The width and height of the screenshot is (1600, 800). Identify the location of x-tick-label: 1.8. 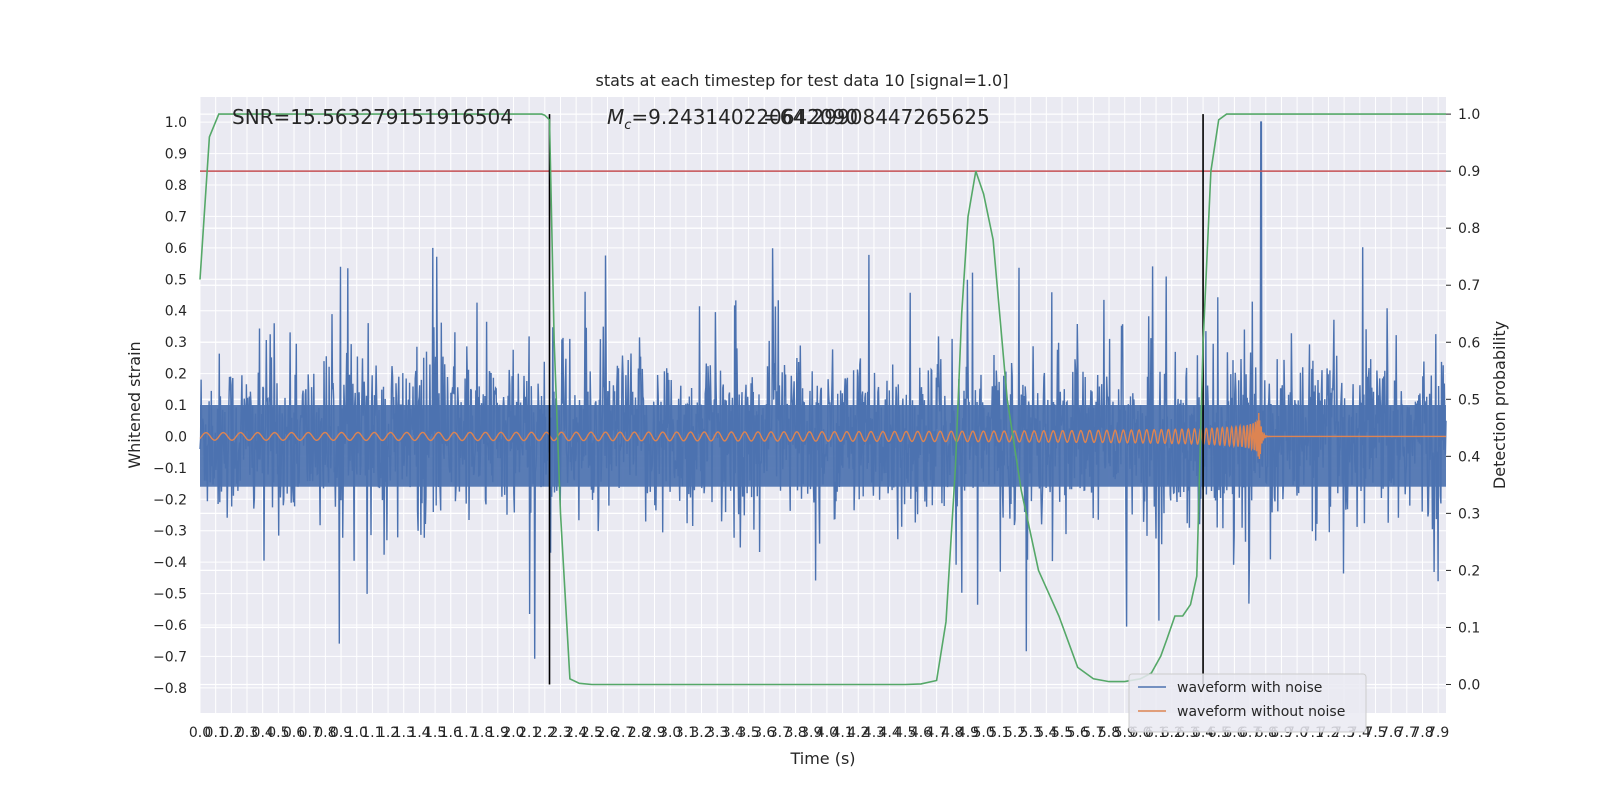
(482, 733).